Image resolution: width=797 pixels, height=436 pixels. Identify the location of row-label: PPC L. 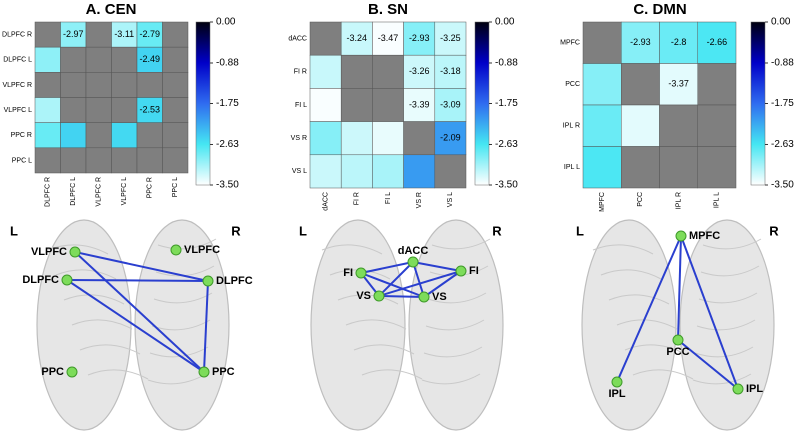
(22, 160).